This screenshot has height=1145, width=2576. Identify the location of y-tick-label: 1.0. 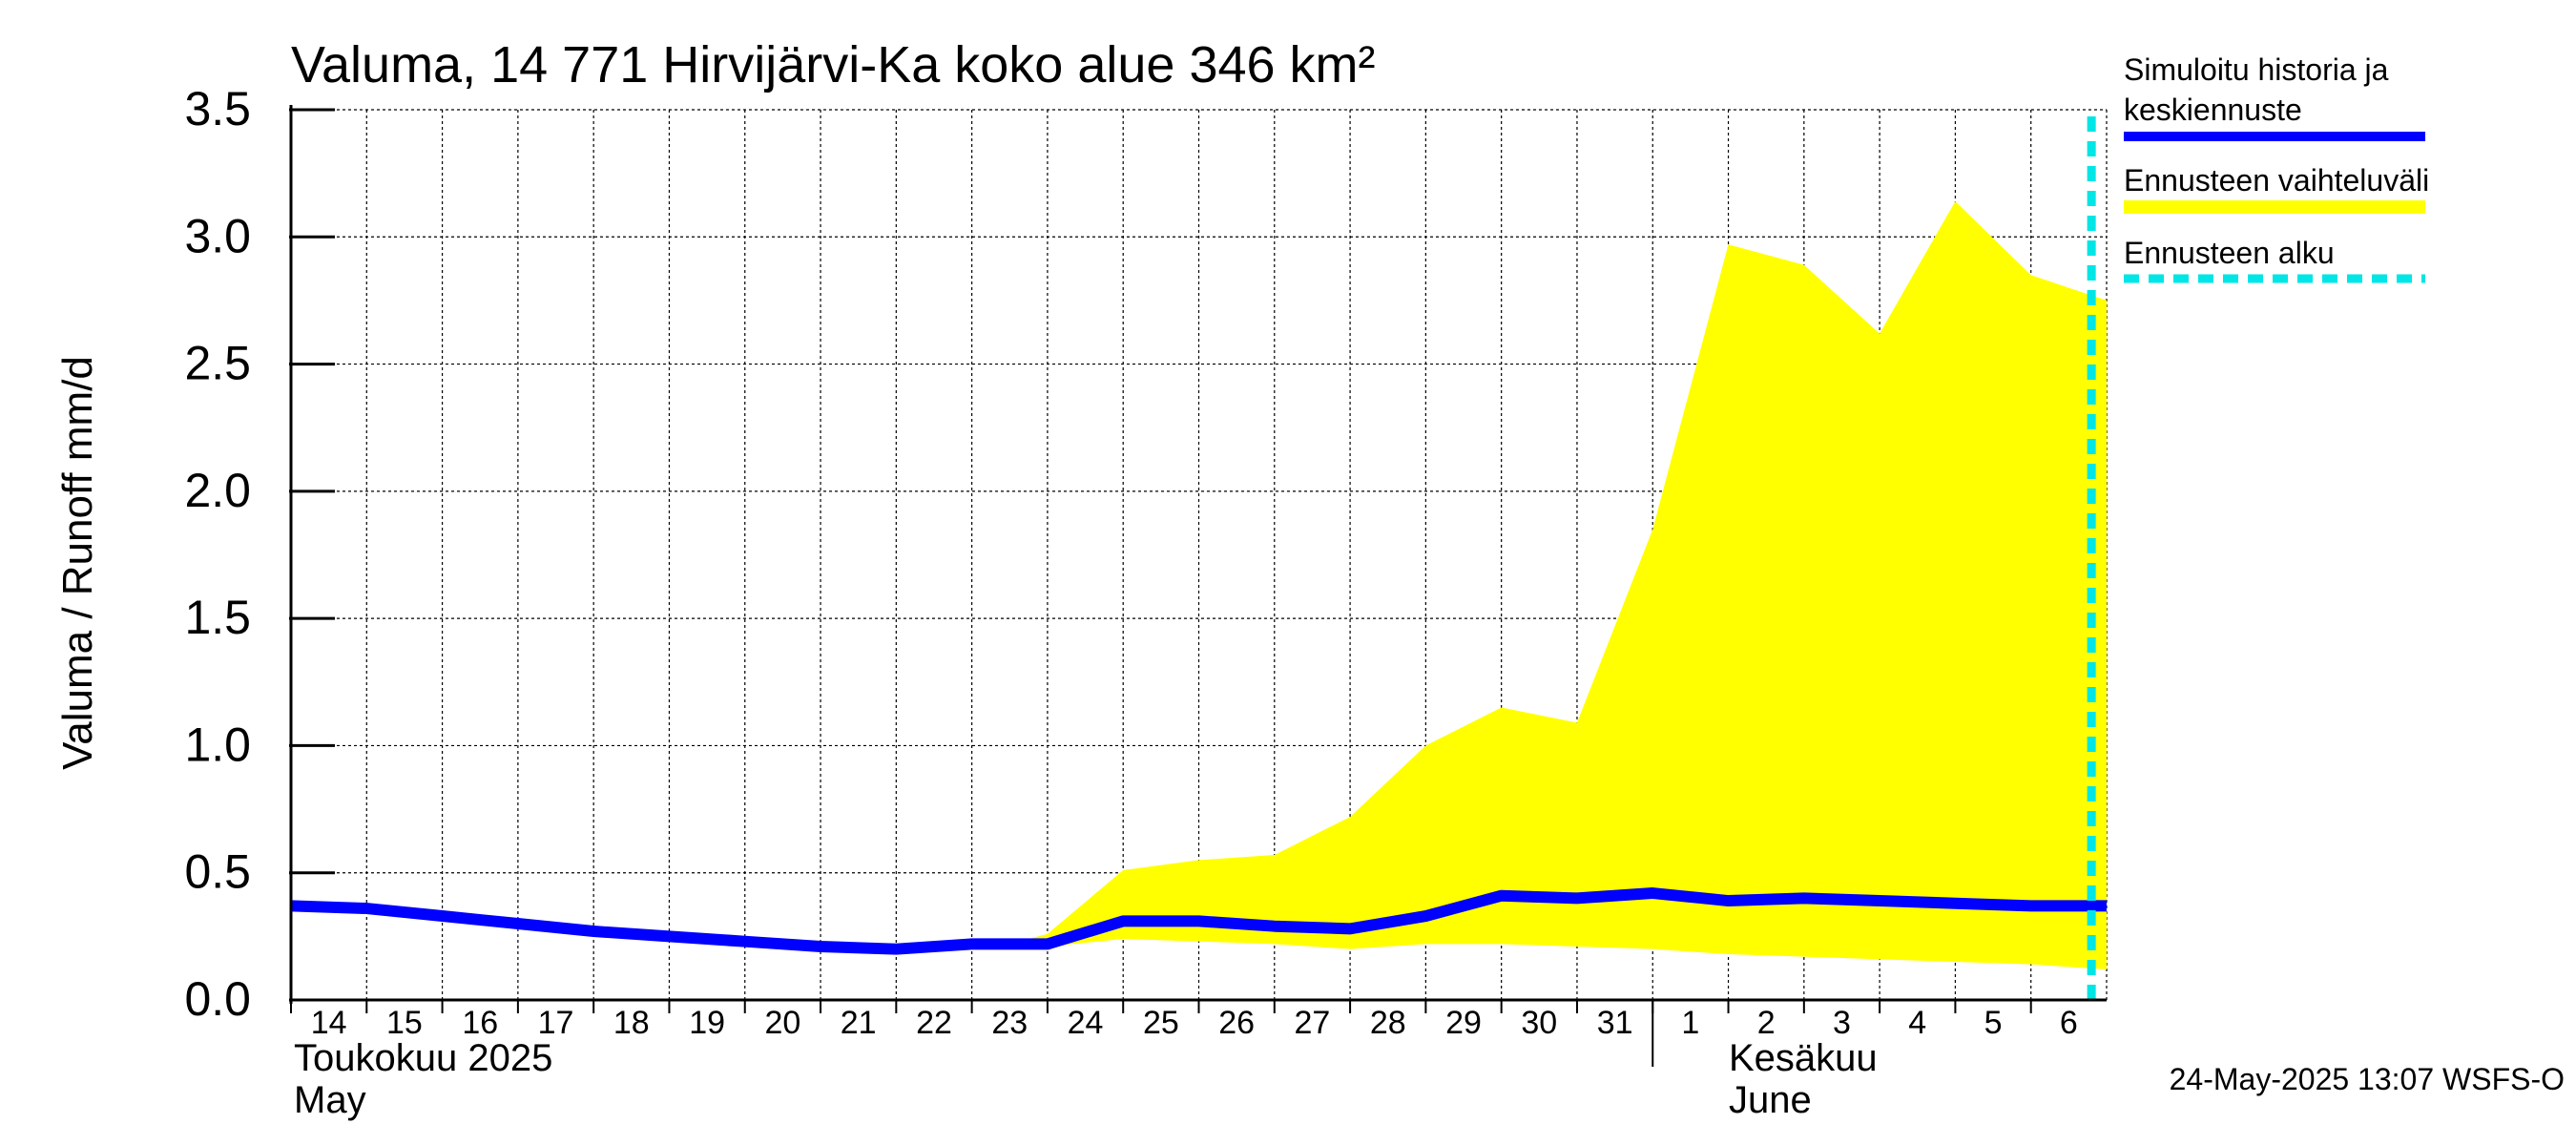
(217, 745).